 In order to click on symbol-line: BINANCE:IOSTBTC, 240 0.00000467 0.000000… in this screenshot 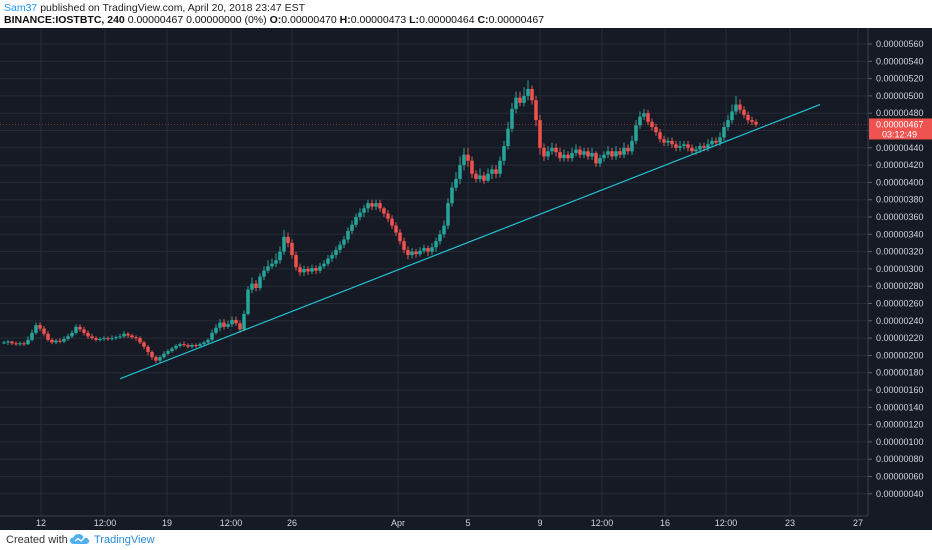, I will do `click(274, 20)`.